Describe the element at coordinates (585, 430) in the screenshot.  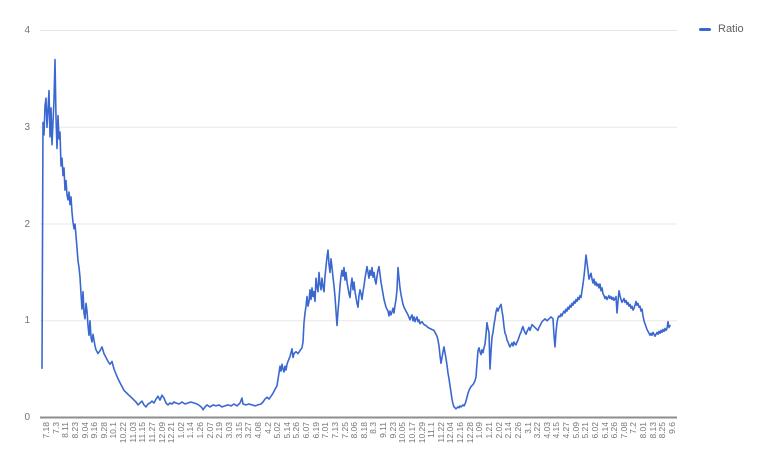
I see `x-tick-label: 5.21` at that location.